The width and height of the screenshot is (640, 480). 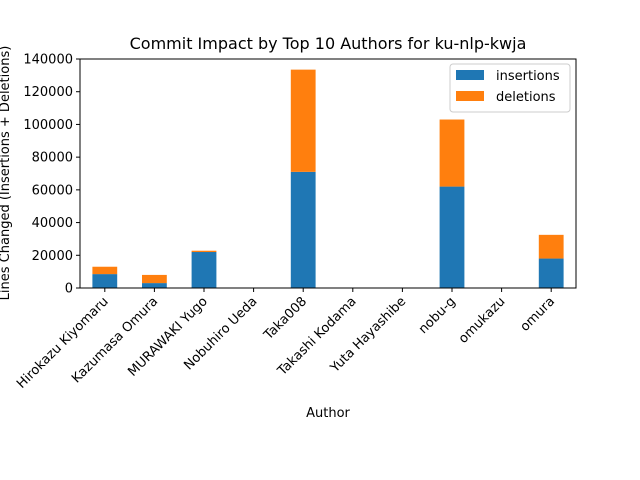 What do you see at coordinates (6, 173) in the screenshot?
I see `y-axis-label: Lines Changed (Insertions + Deletions)` at bounding box center [6, 173].